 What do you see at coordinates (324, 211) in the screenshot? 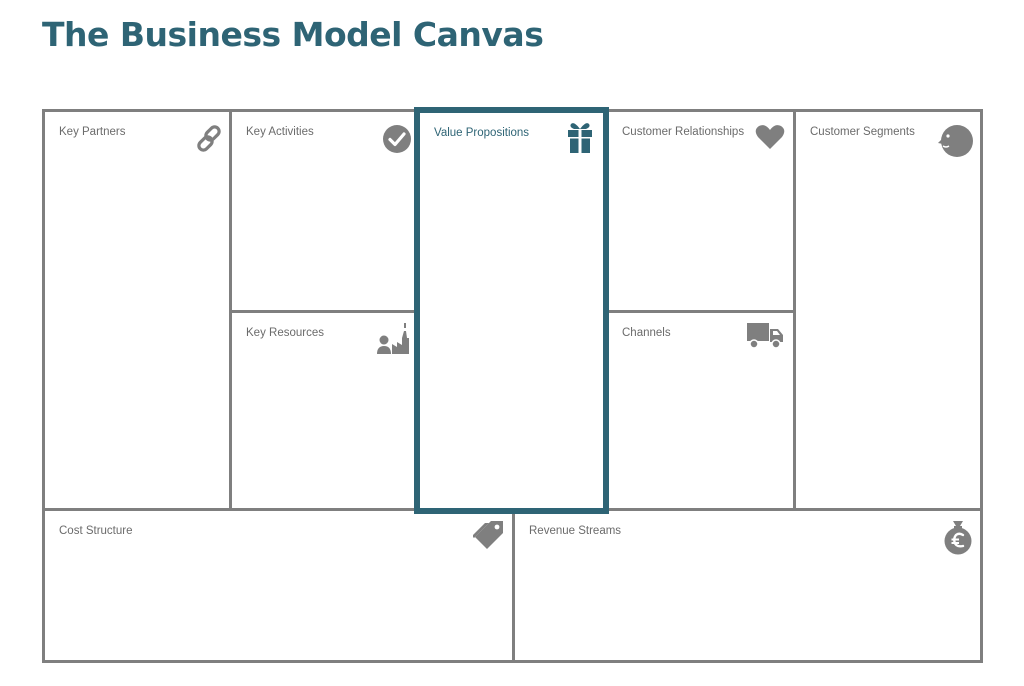
I see `key-activities-block: Key Activities` at bounding box center [324, 211].